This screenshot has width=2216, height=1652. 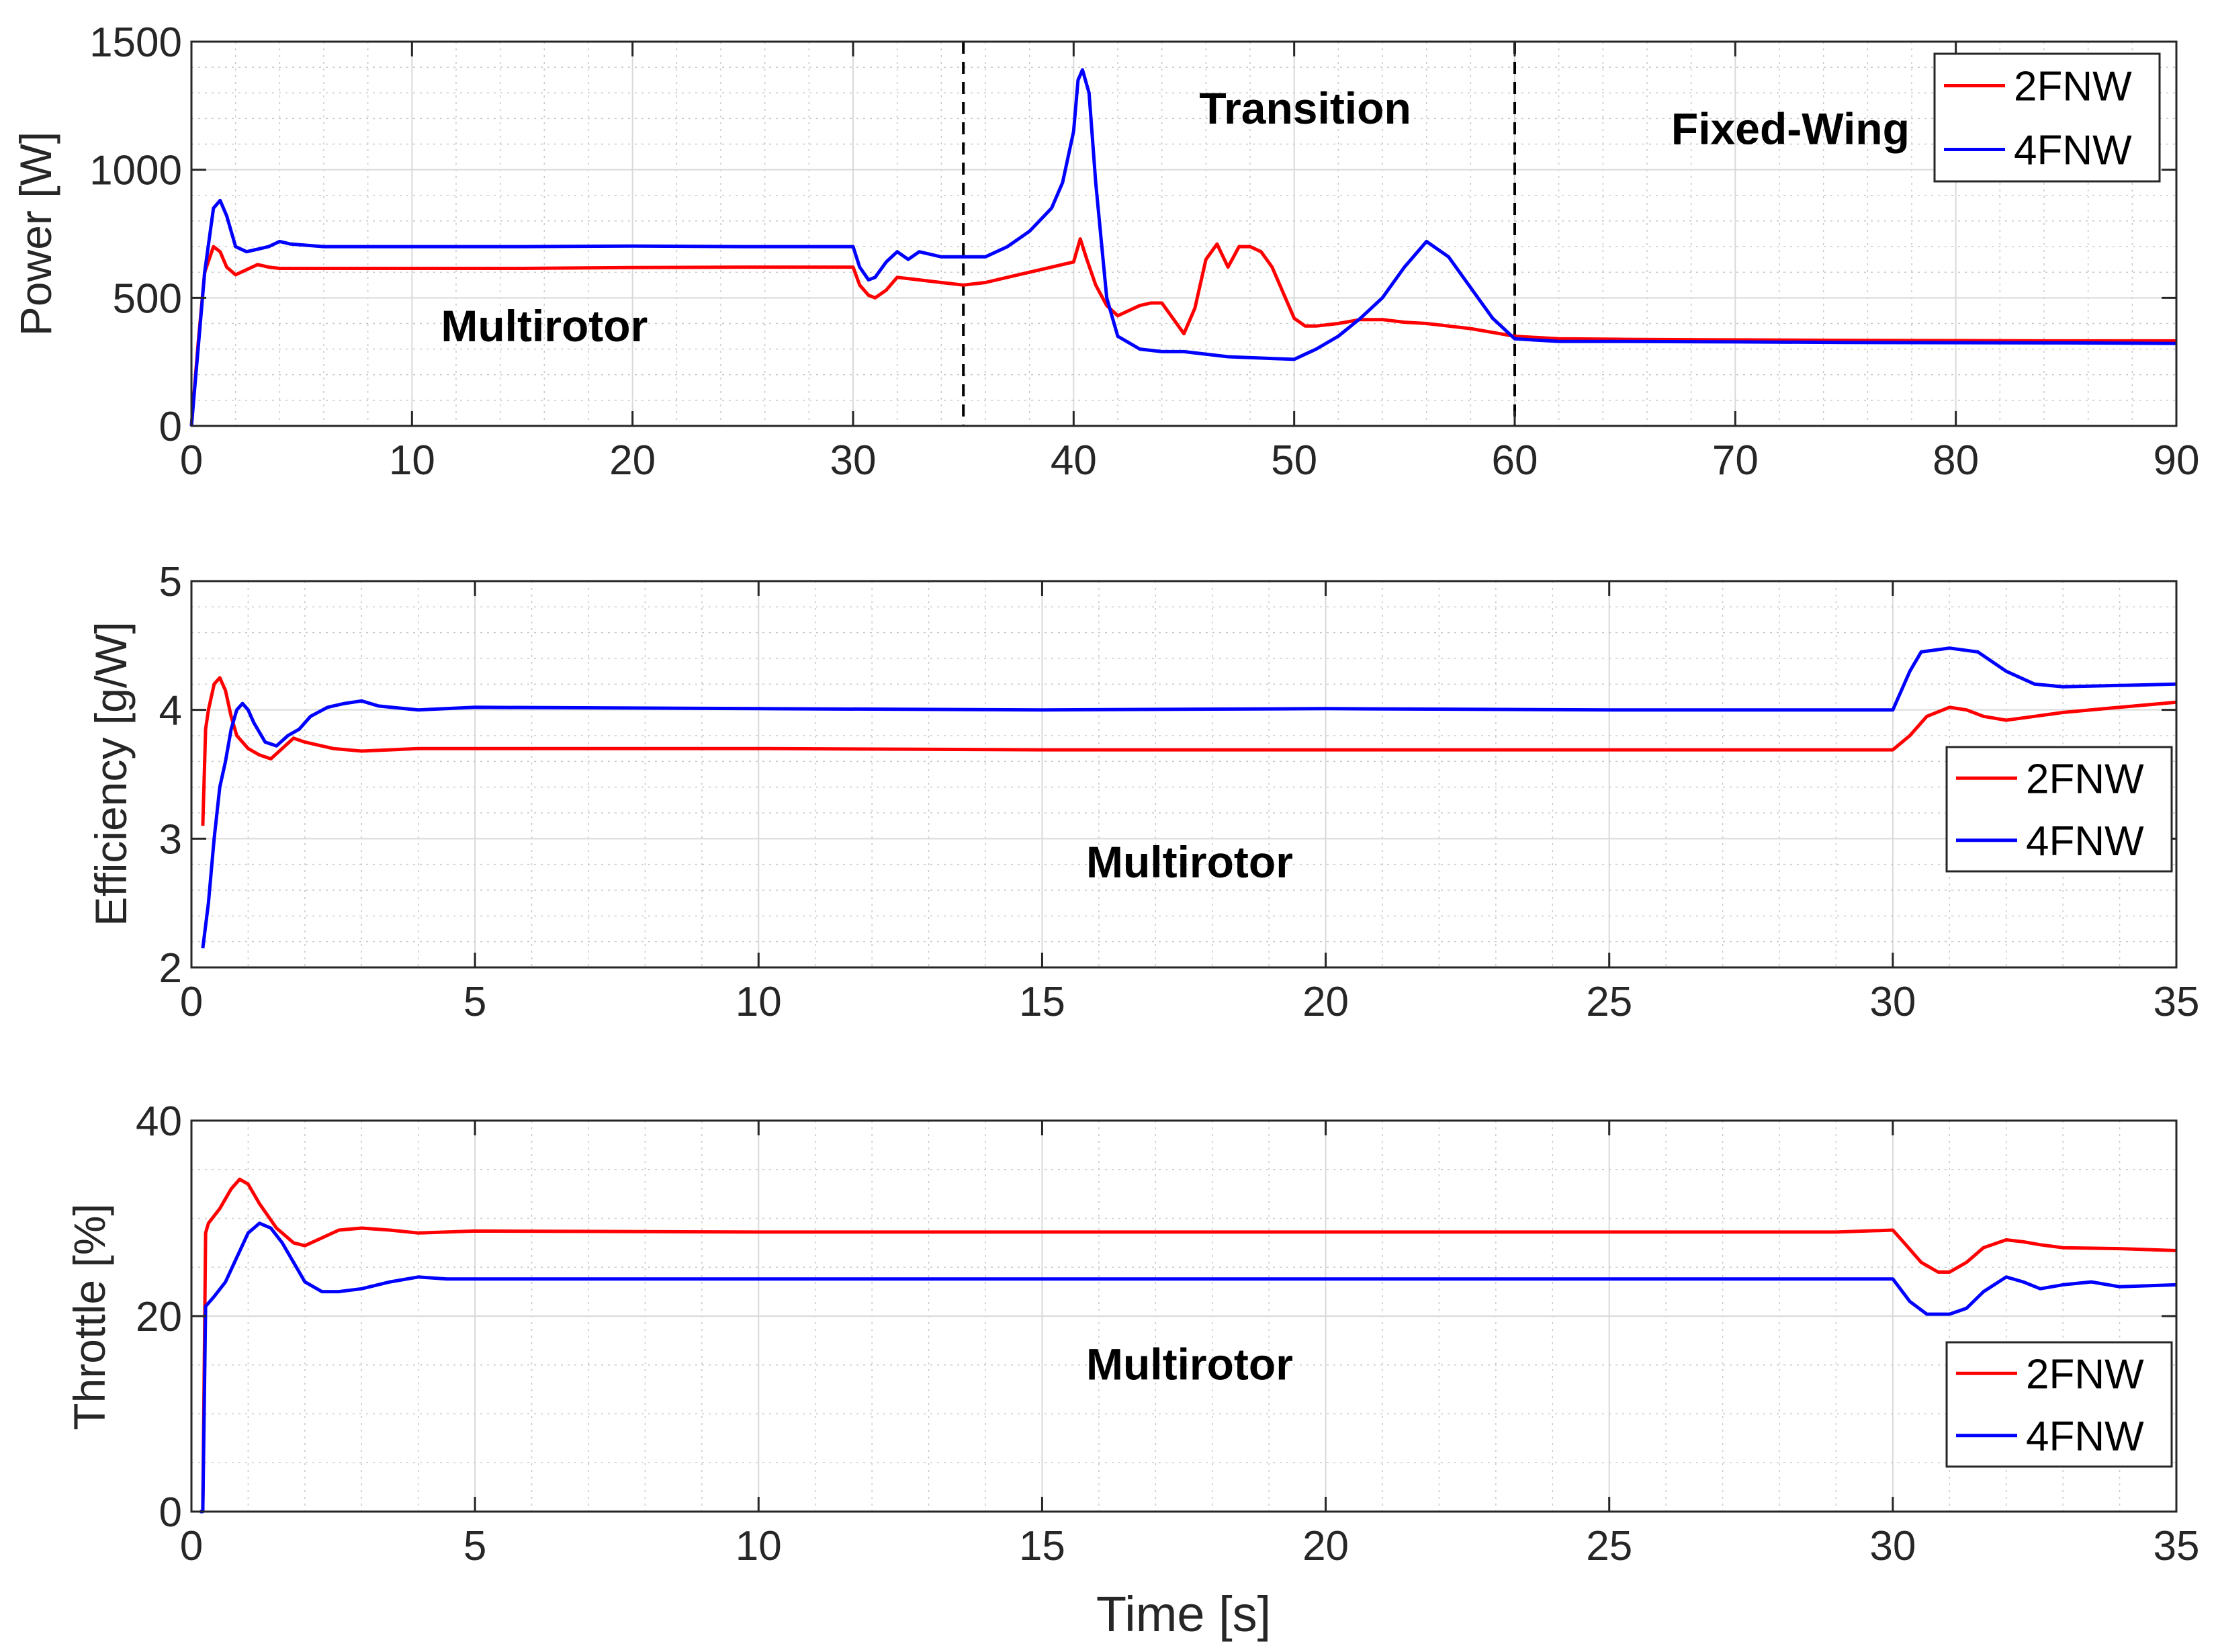 What do you see at coordinates (1791, 129) in the screenshot?
I see `annotation-fixed-wing: Fixed-Wing` at bounding box center [1791, 129].